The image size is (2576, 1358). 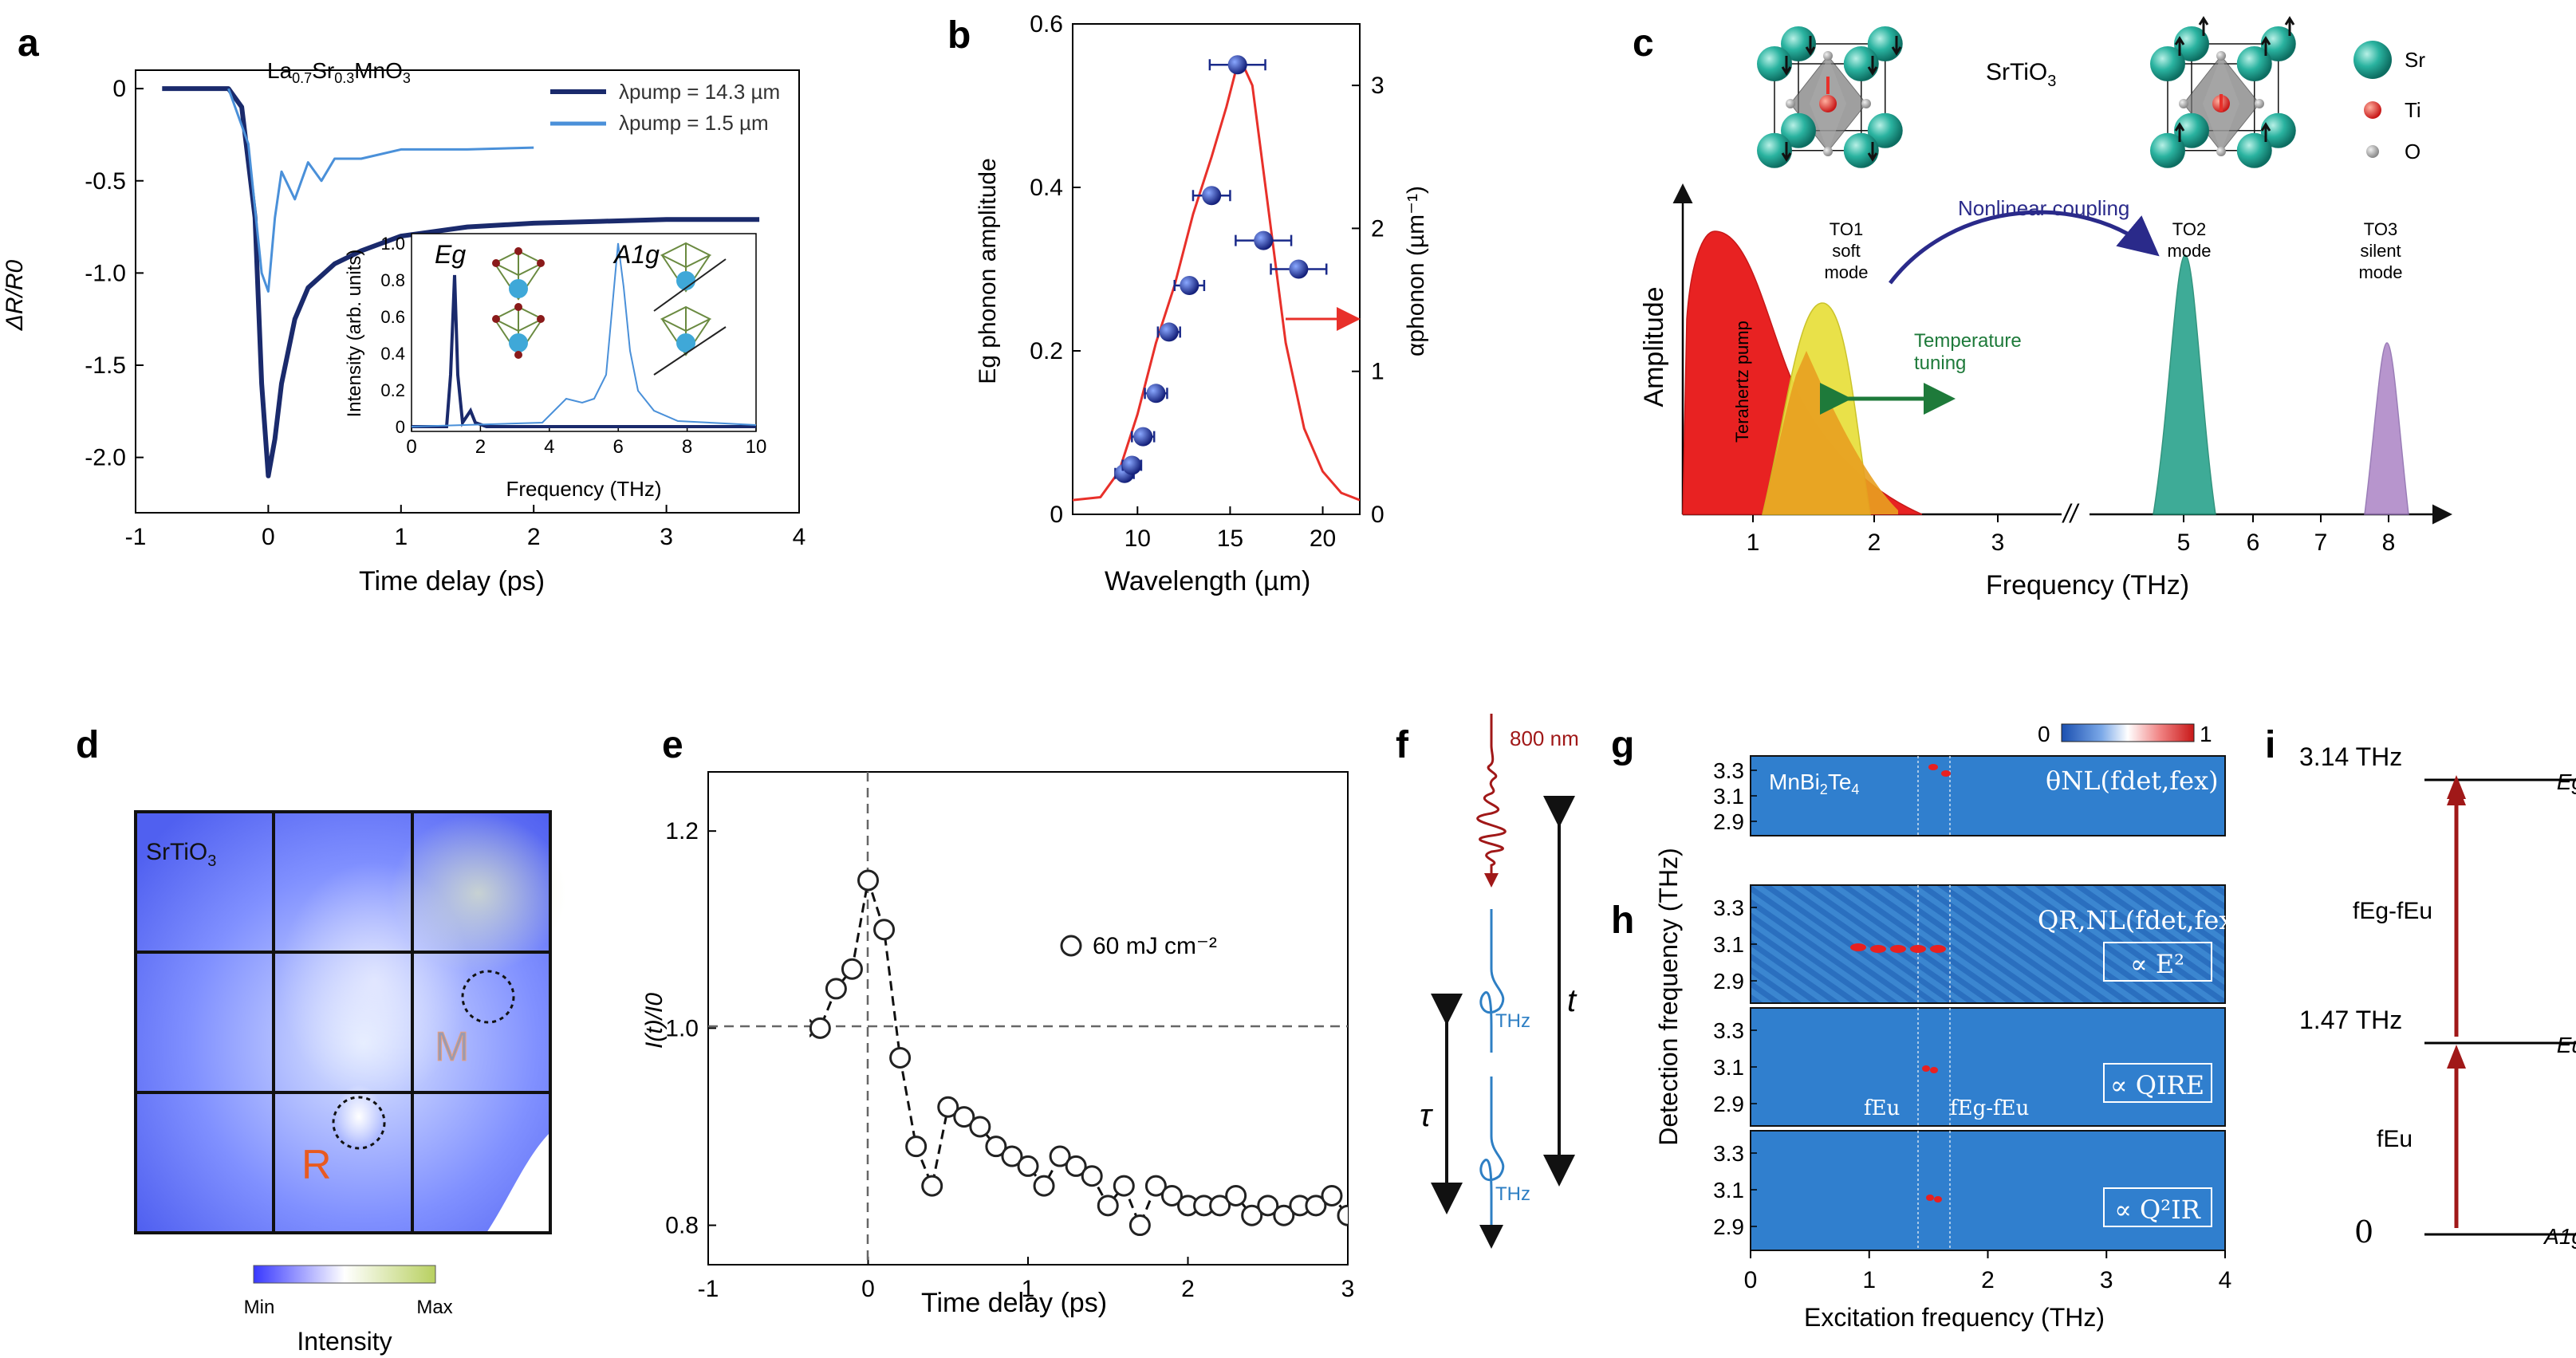 What do you see at coordinates (1846, 272) in the screenshot?
I see `to1-label-line3: mode` at bounding box center [1846, 272].